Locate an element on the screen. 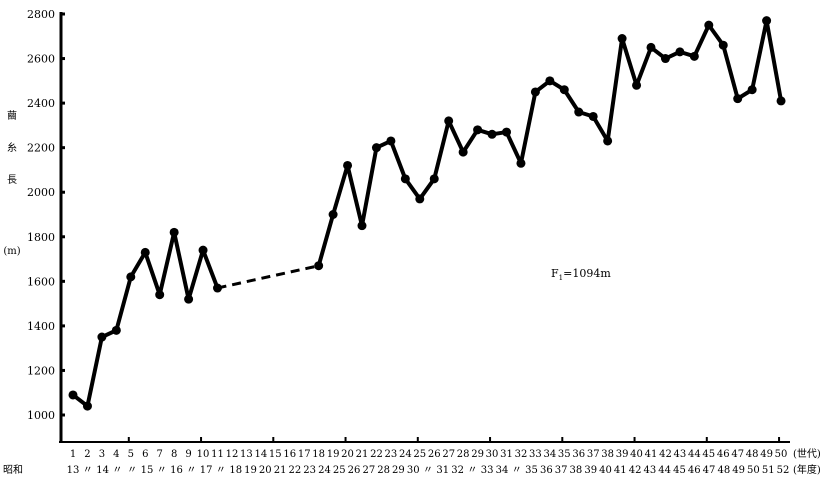 The width and height of the screenshot is (833, 480). x-tick-label-generation: 21 is located at coordinates (362, 454).